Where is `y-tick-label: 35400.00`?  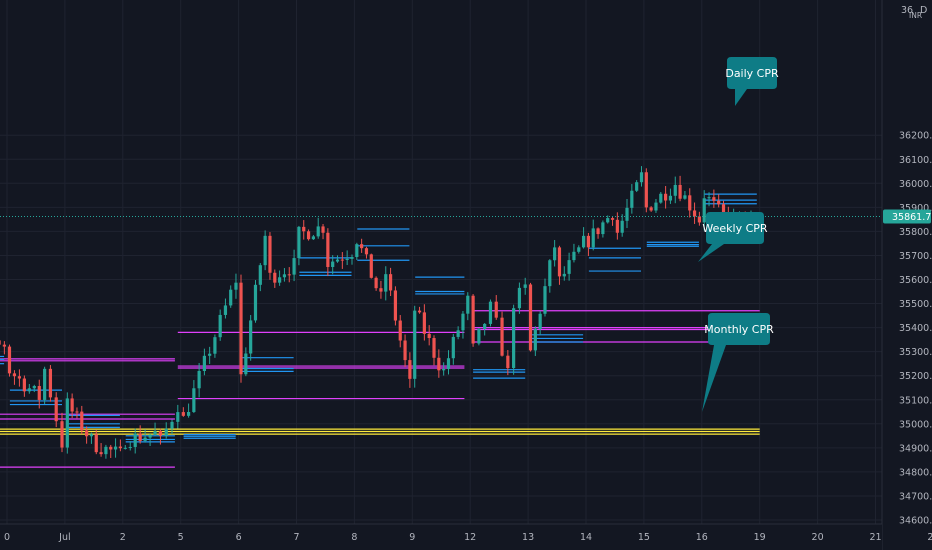 y-tick-label: 35400.00 is located at coordinates (915, 328).